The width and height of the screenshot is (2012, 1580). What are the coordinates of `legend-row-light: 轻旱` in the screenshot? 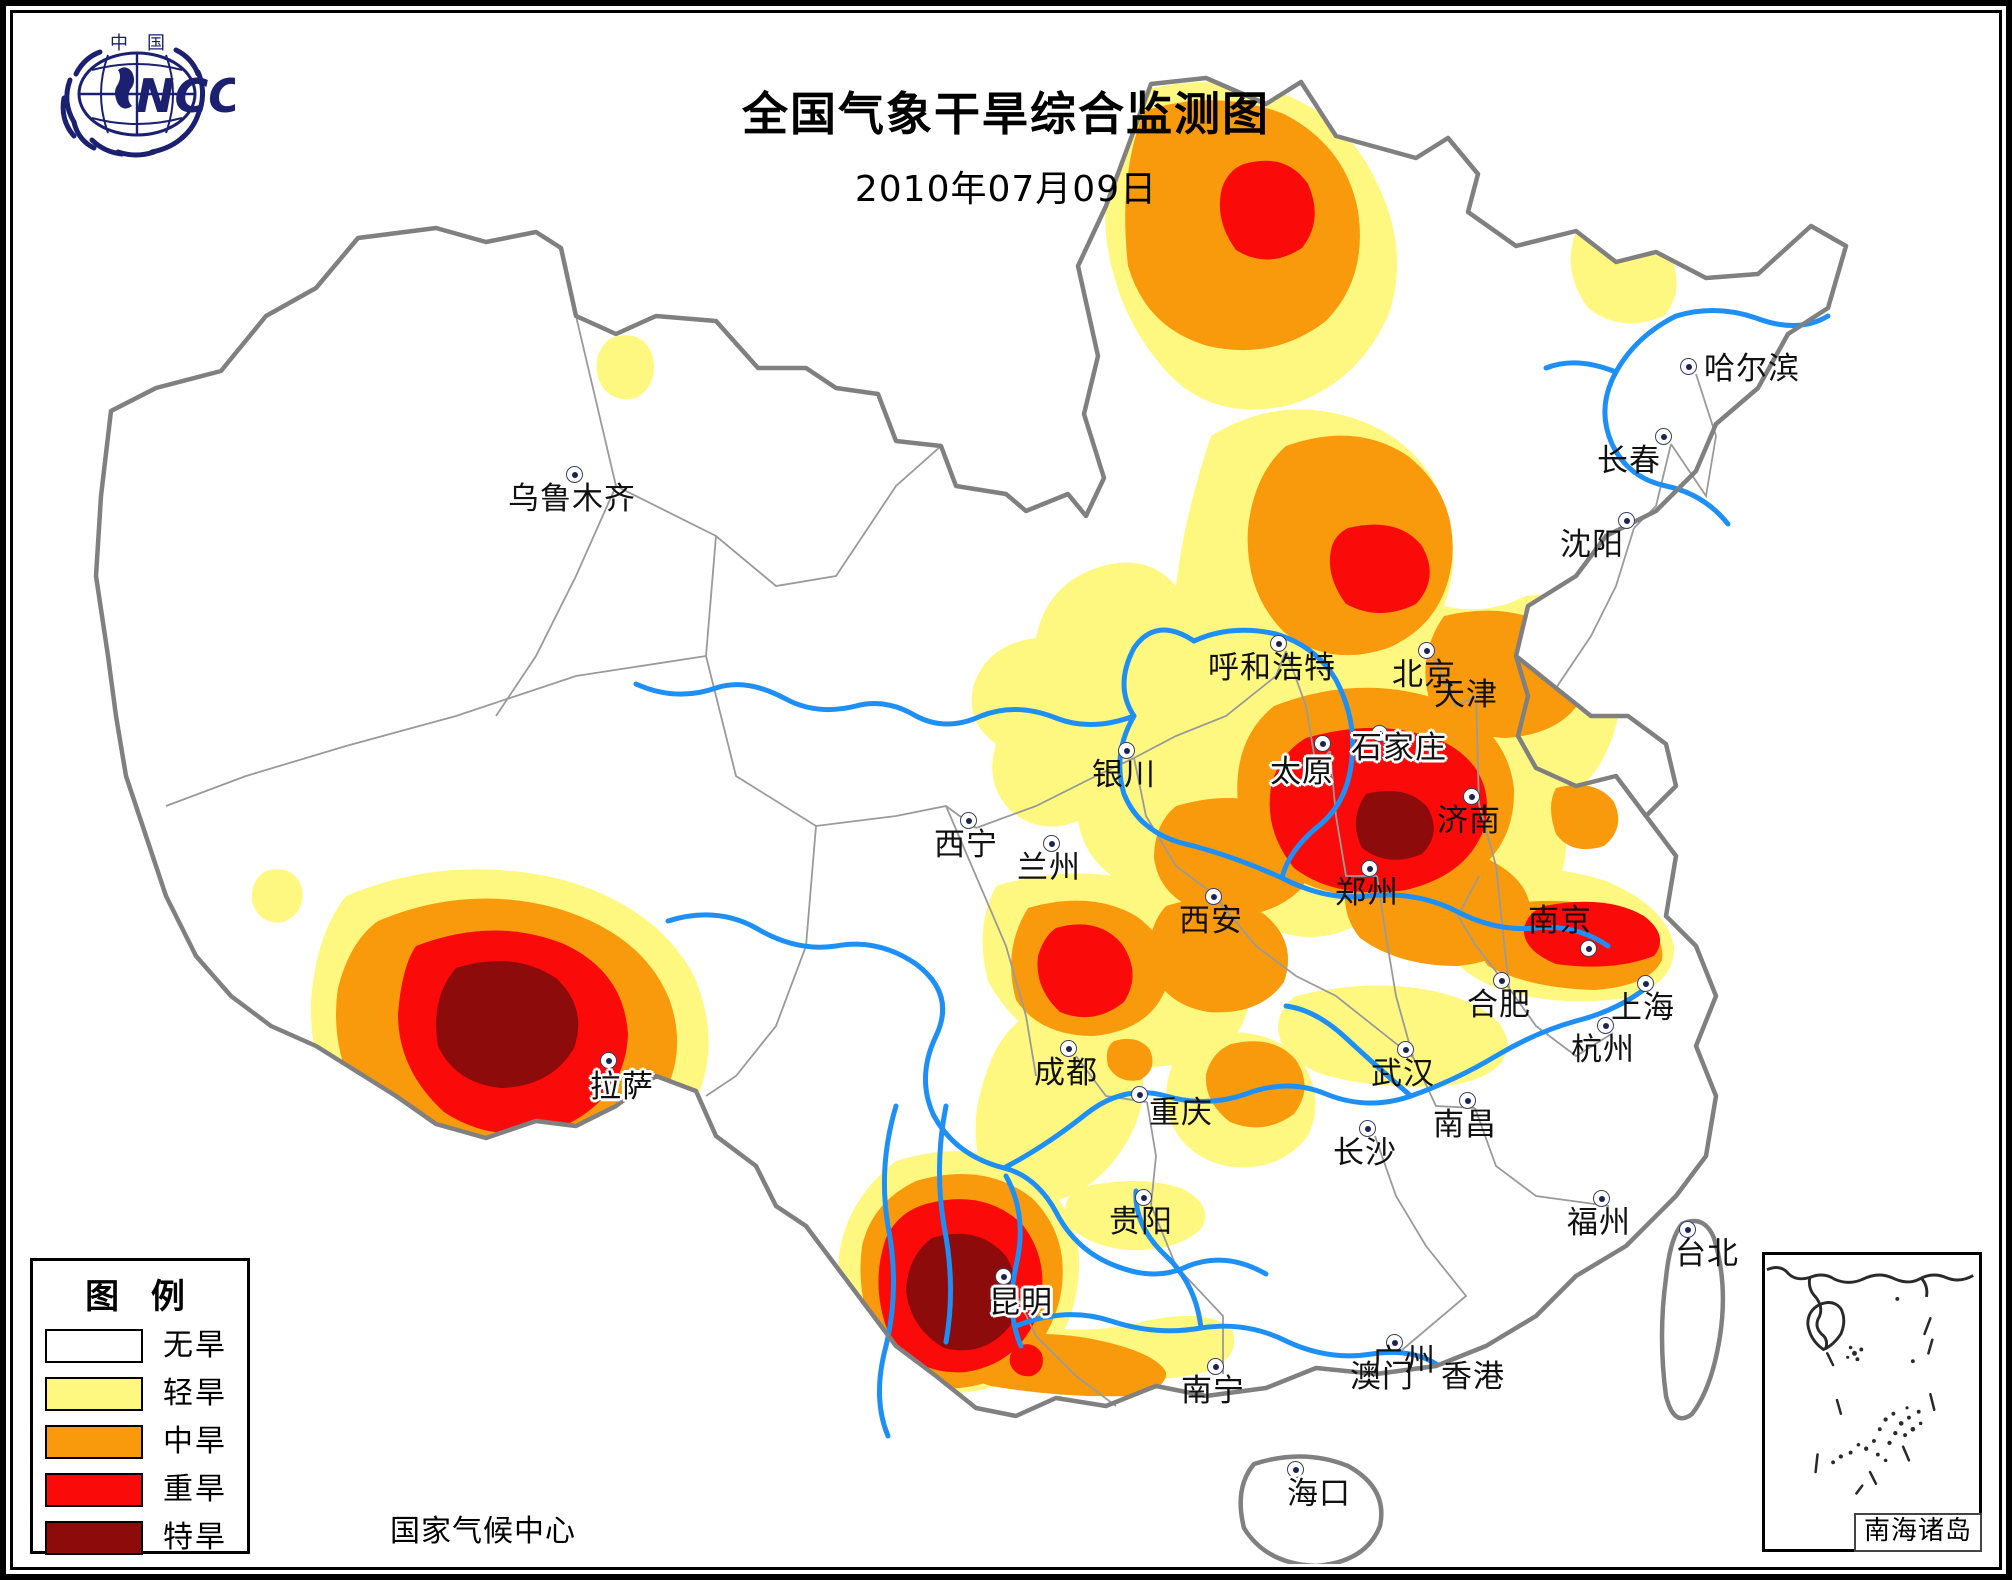 It's located at (140, 1394).